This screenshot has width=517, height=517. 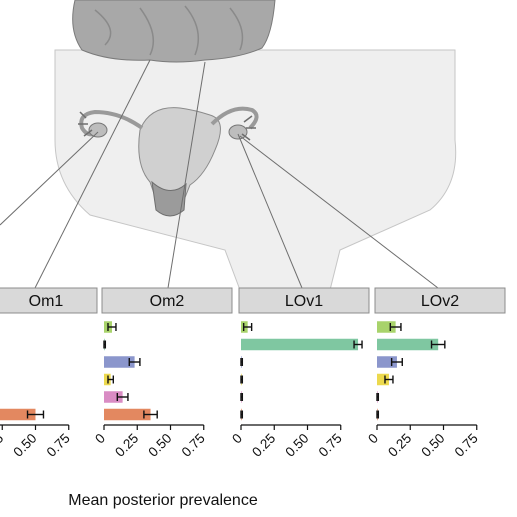 I want to click on panel-title: LOv1, so click(x=304, y=301).